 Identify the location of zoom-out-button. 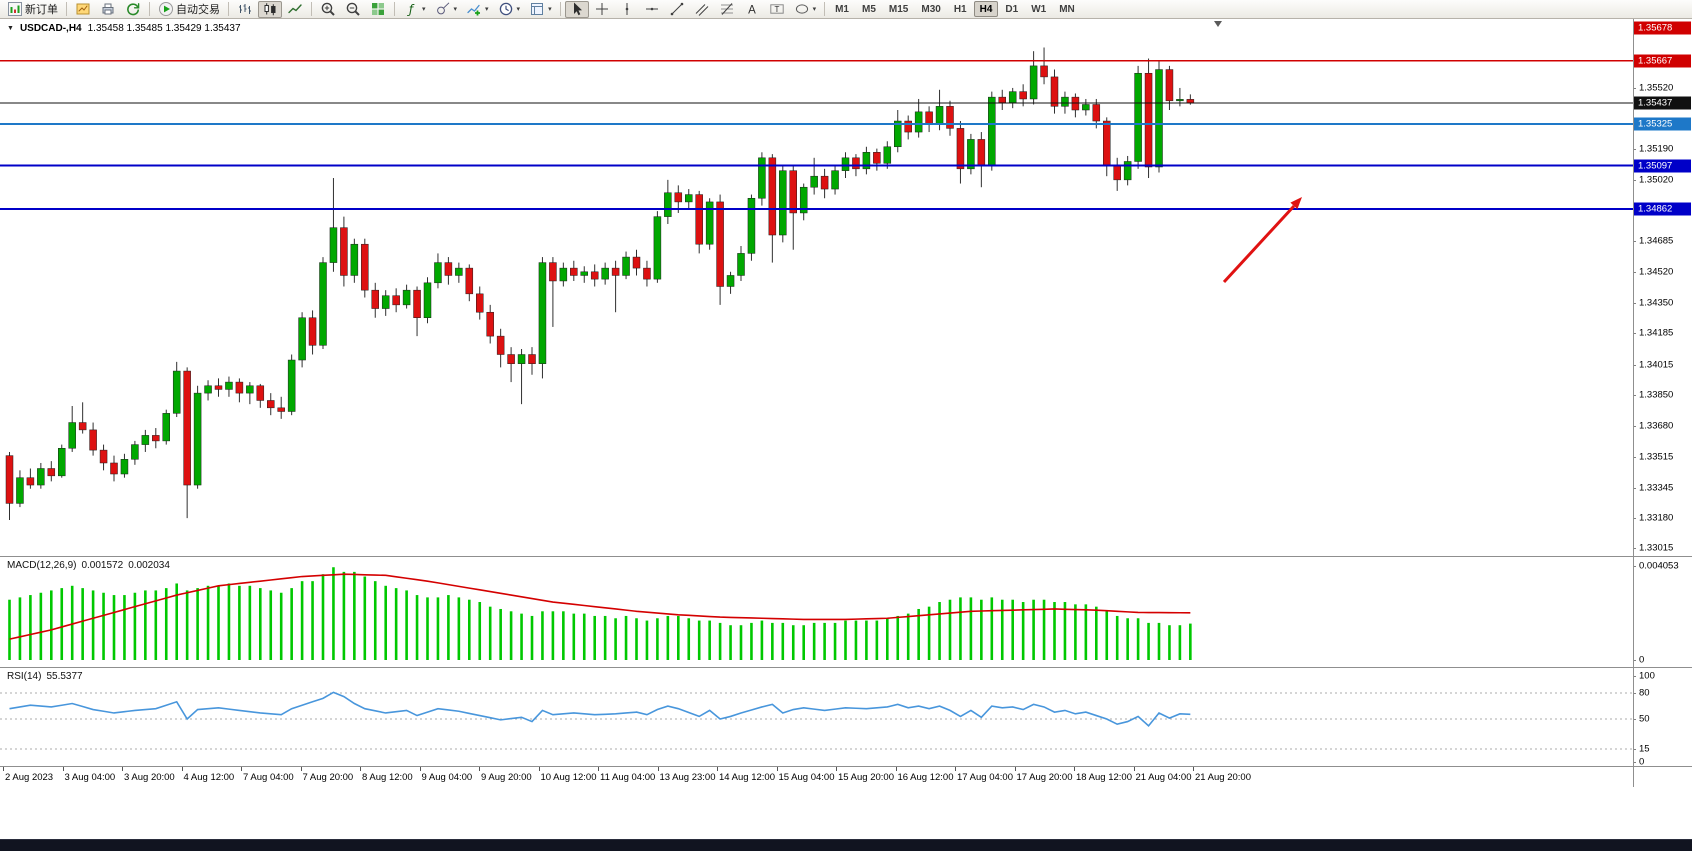
(353, 9).